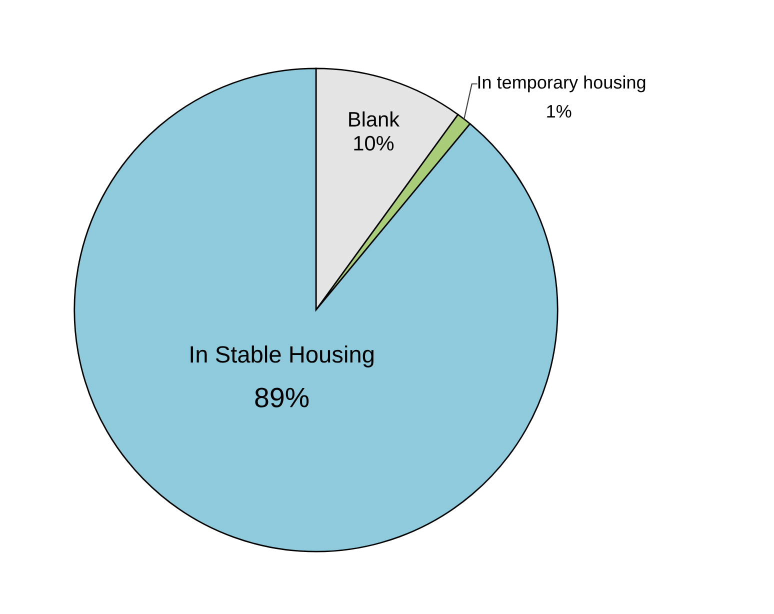  What do you see at coordinates (282, 356) in the screenshot?
I see `slice-label: In Stable Housing` at bounding box center [282, 356].